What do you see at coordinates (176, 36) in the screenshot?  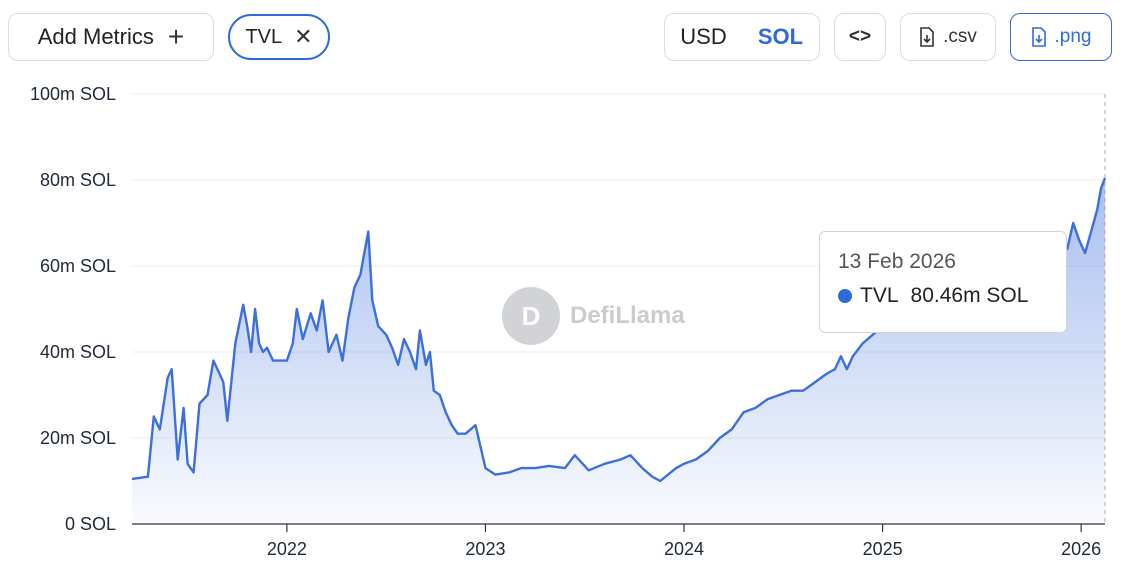 I see `plus-icon: +` at bounding box center [176, 36].